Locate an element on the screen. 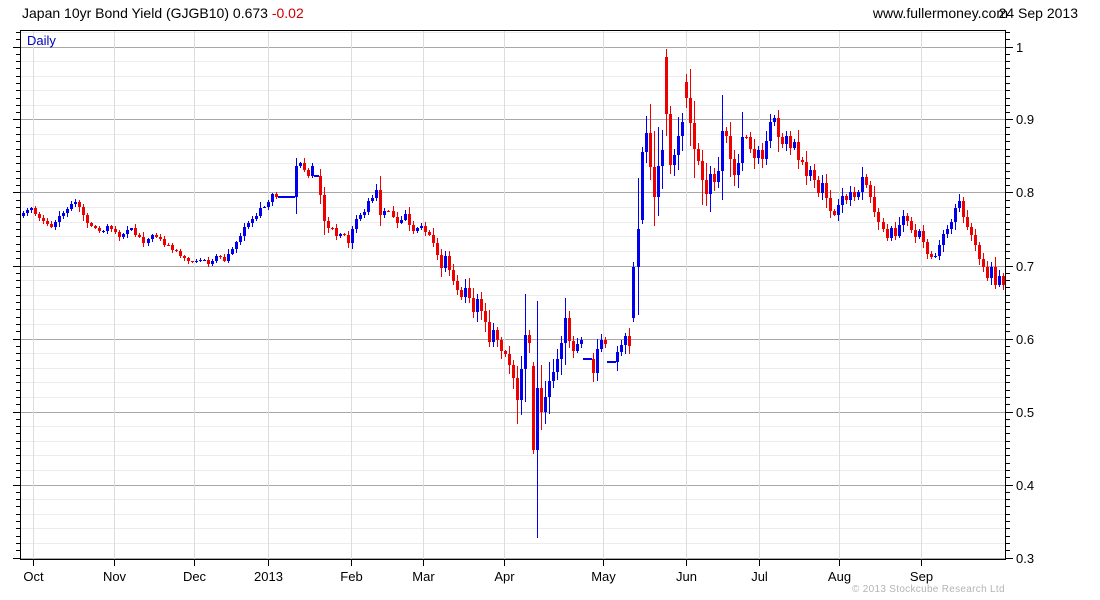 The width and height of the screenshot is (1100, 600). copyright-text: © 2013 Stockcube Research Ltd is located at coordinates (928, 589).